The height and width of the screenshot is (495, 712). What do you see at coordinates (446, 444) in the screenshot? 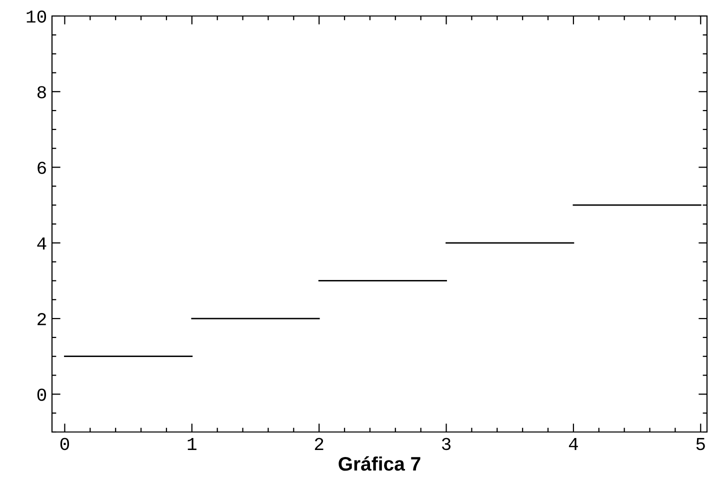
I see `x-tick-label: 3` at bounding box center [446, 444].